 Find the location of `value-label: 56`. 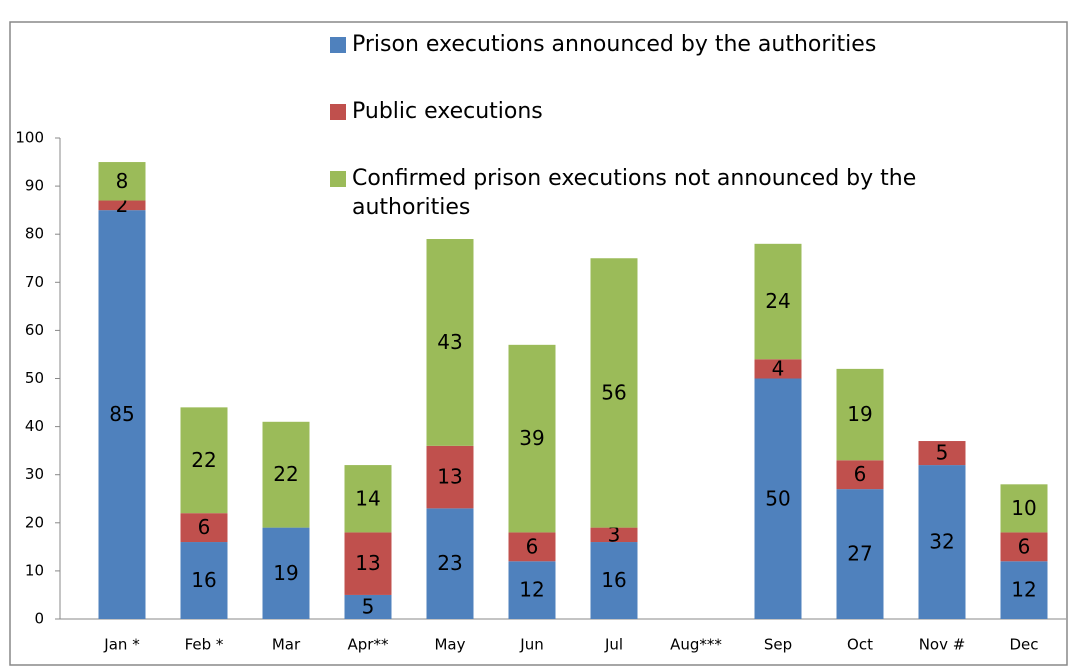

value-label: 56 is located at coordinates (613, 392).